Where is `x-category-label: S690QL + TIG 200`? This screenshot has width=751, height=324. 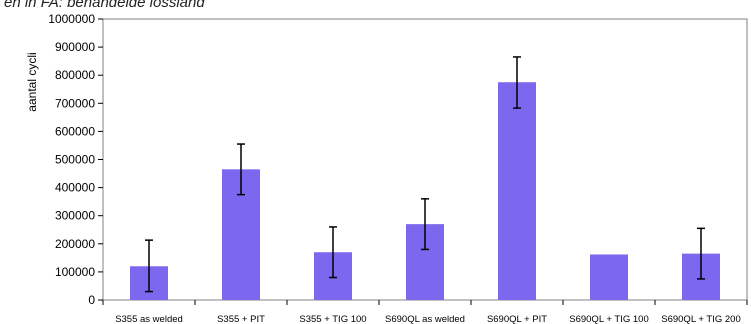
x-category-label: S690QL + TIG 200 is located at coordinates (700, 319).